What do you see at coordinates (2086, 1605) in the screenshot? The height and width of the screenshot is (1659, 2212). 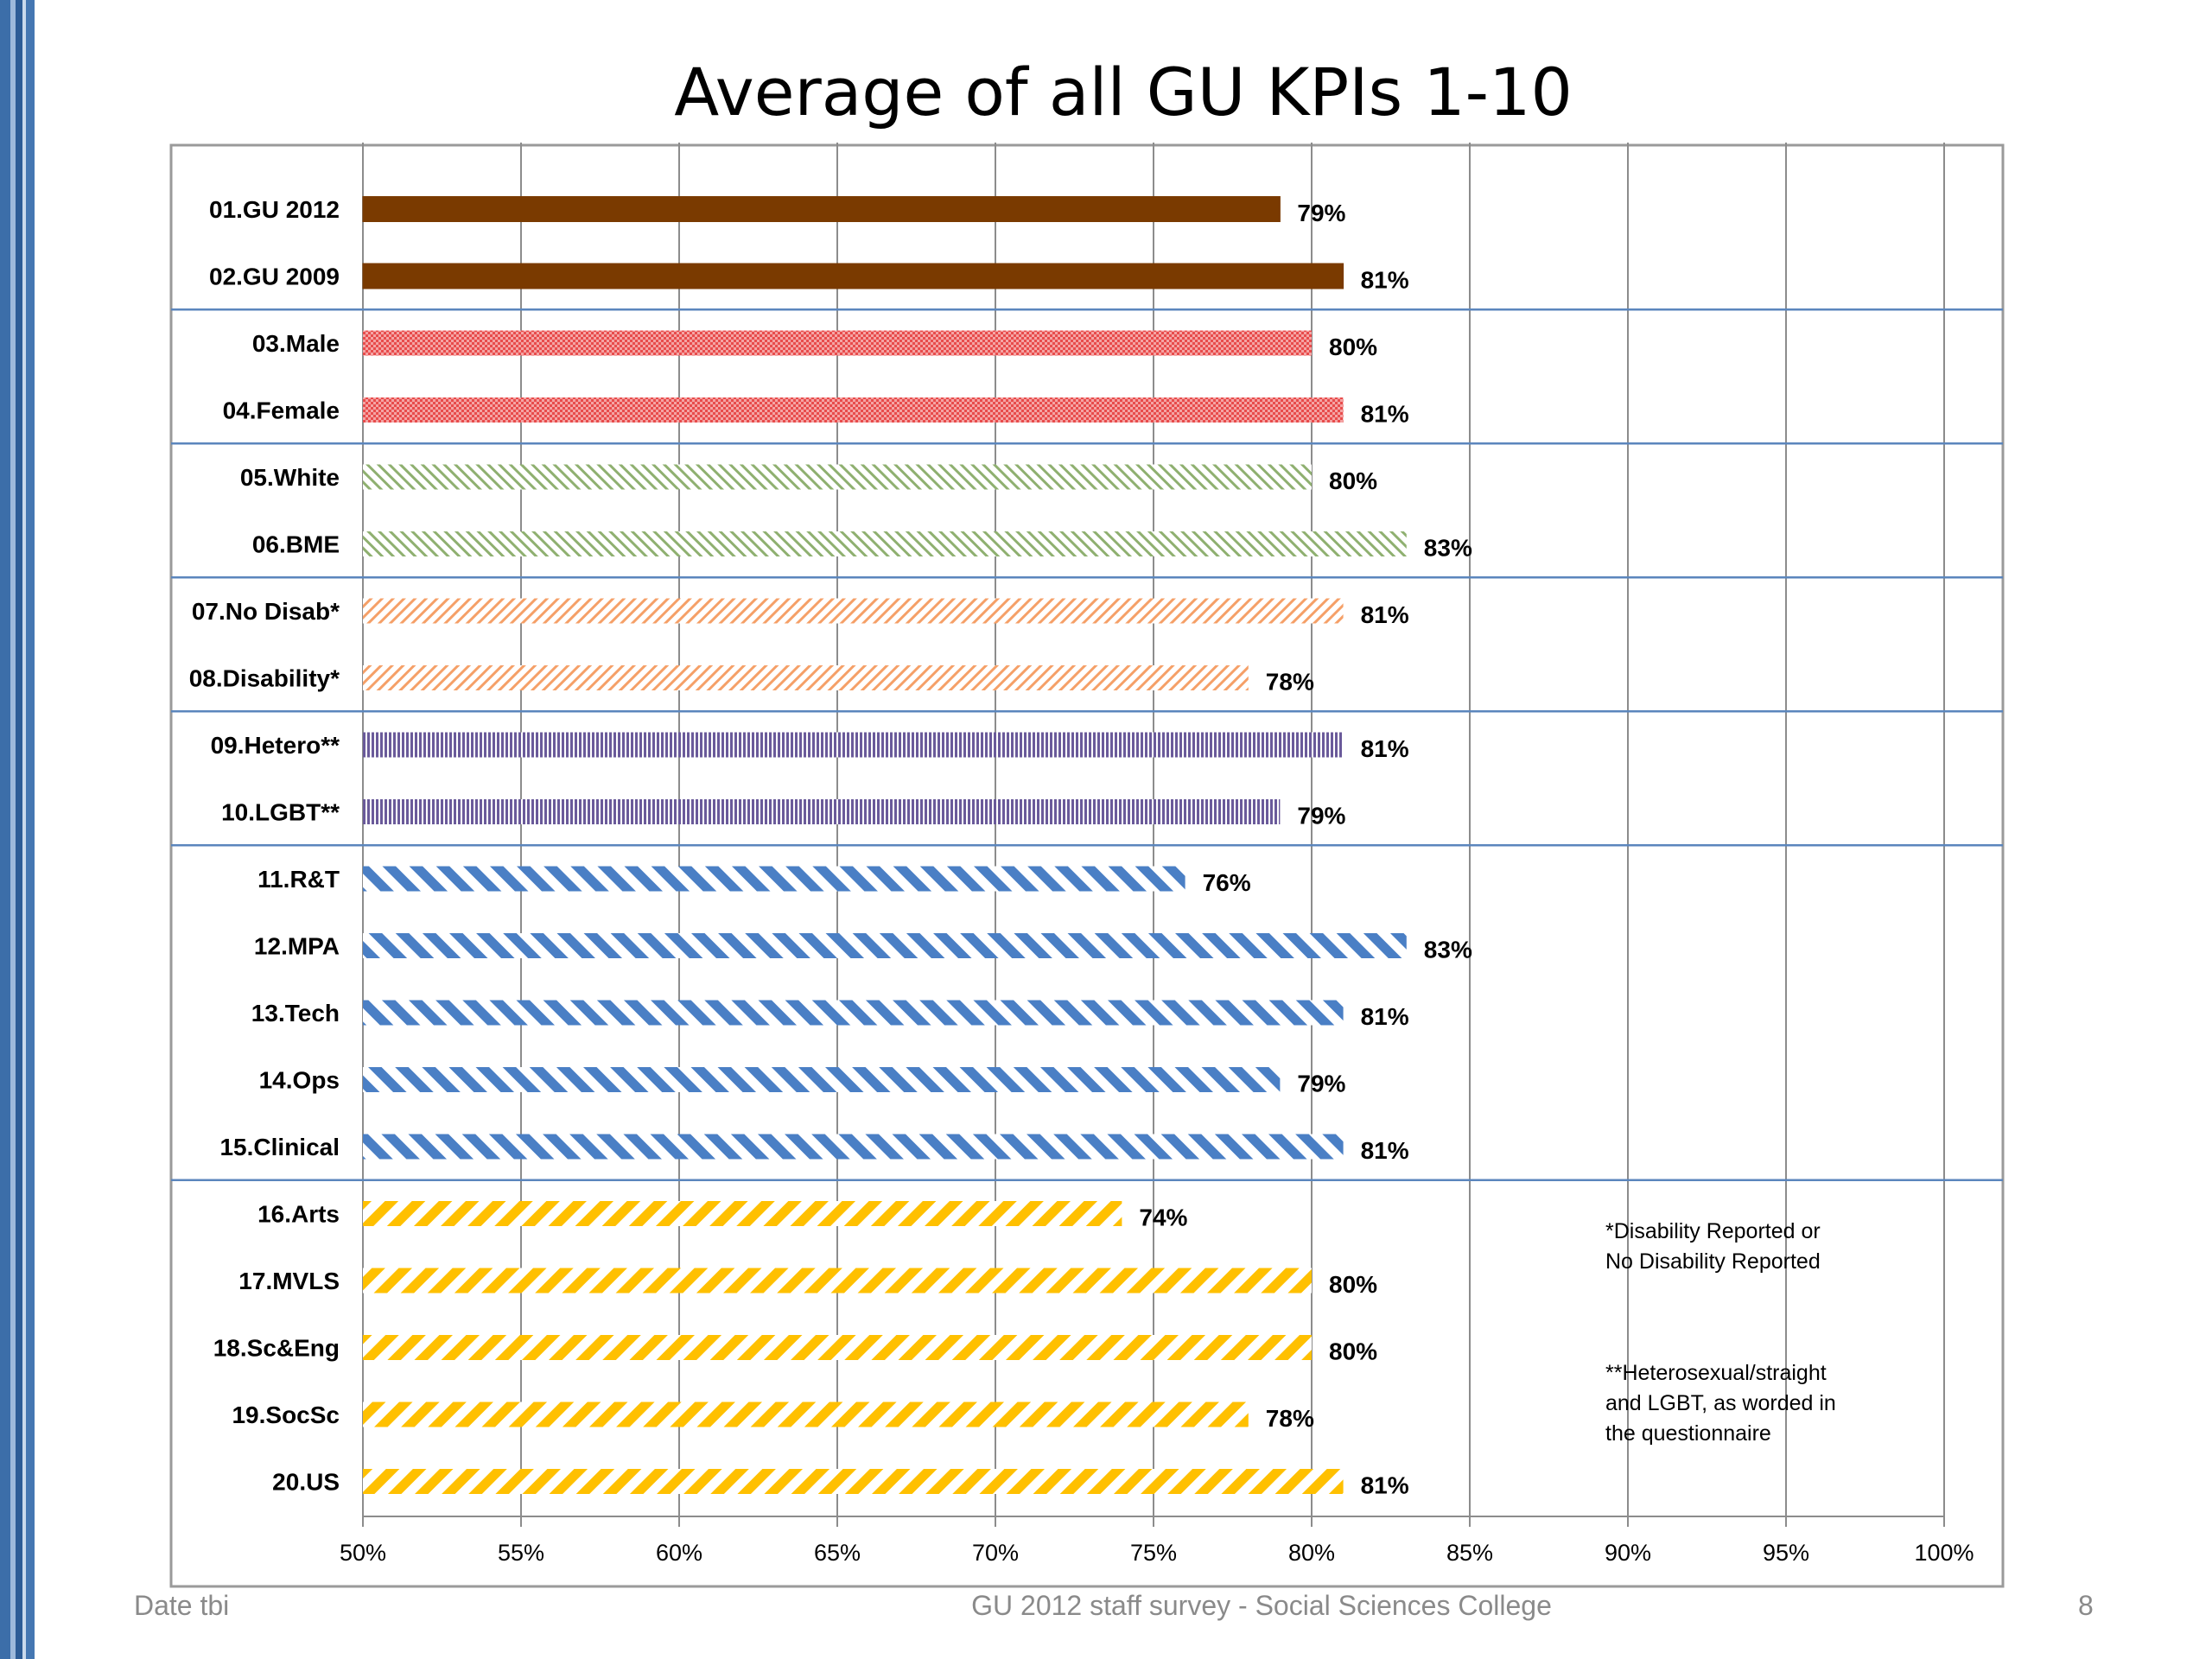 I see `page-number: 8` at bounding box center [2086, 1605].